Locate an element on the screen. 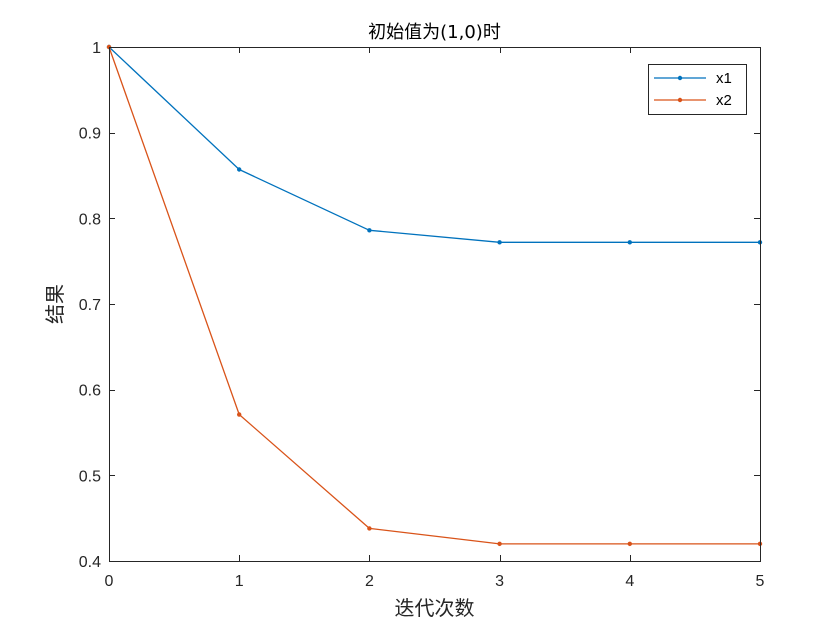  y-tick-label: 0.9 is located at coordinates (90, 134).